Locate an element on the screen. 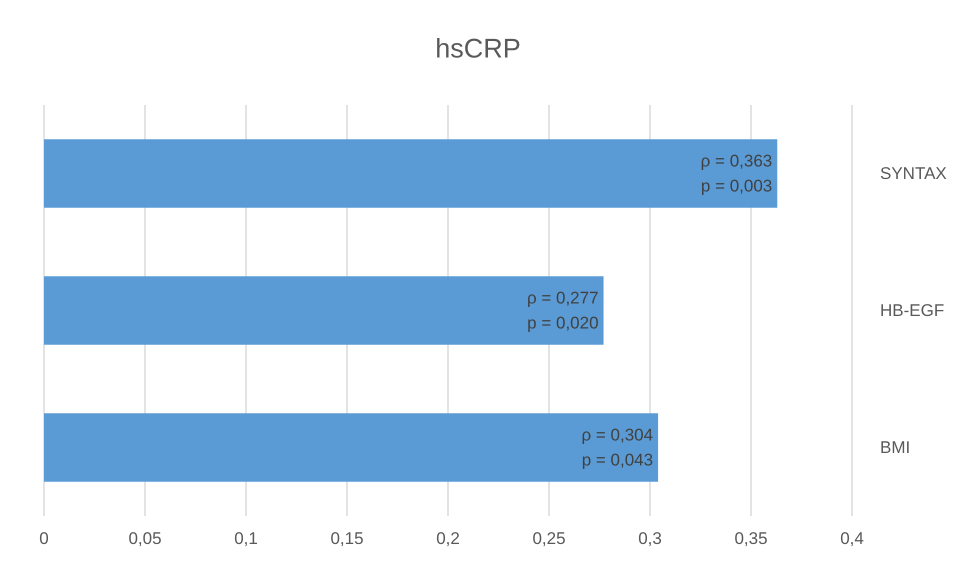 This screenshot has height=581, width=956. data-label: ρ = 0,304 p = 0,043 is located at coordinates (617, 448).